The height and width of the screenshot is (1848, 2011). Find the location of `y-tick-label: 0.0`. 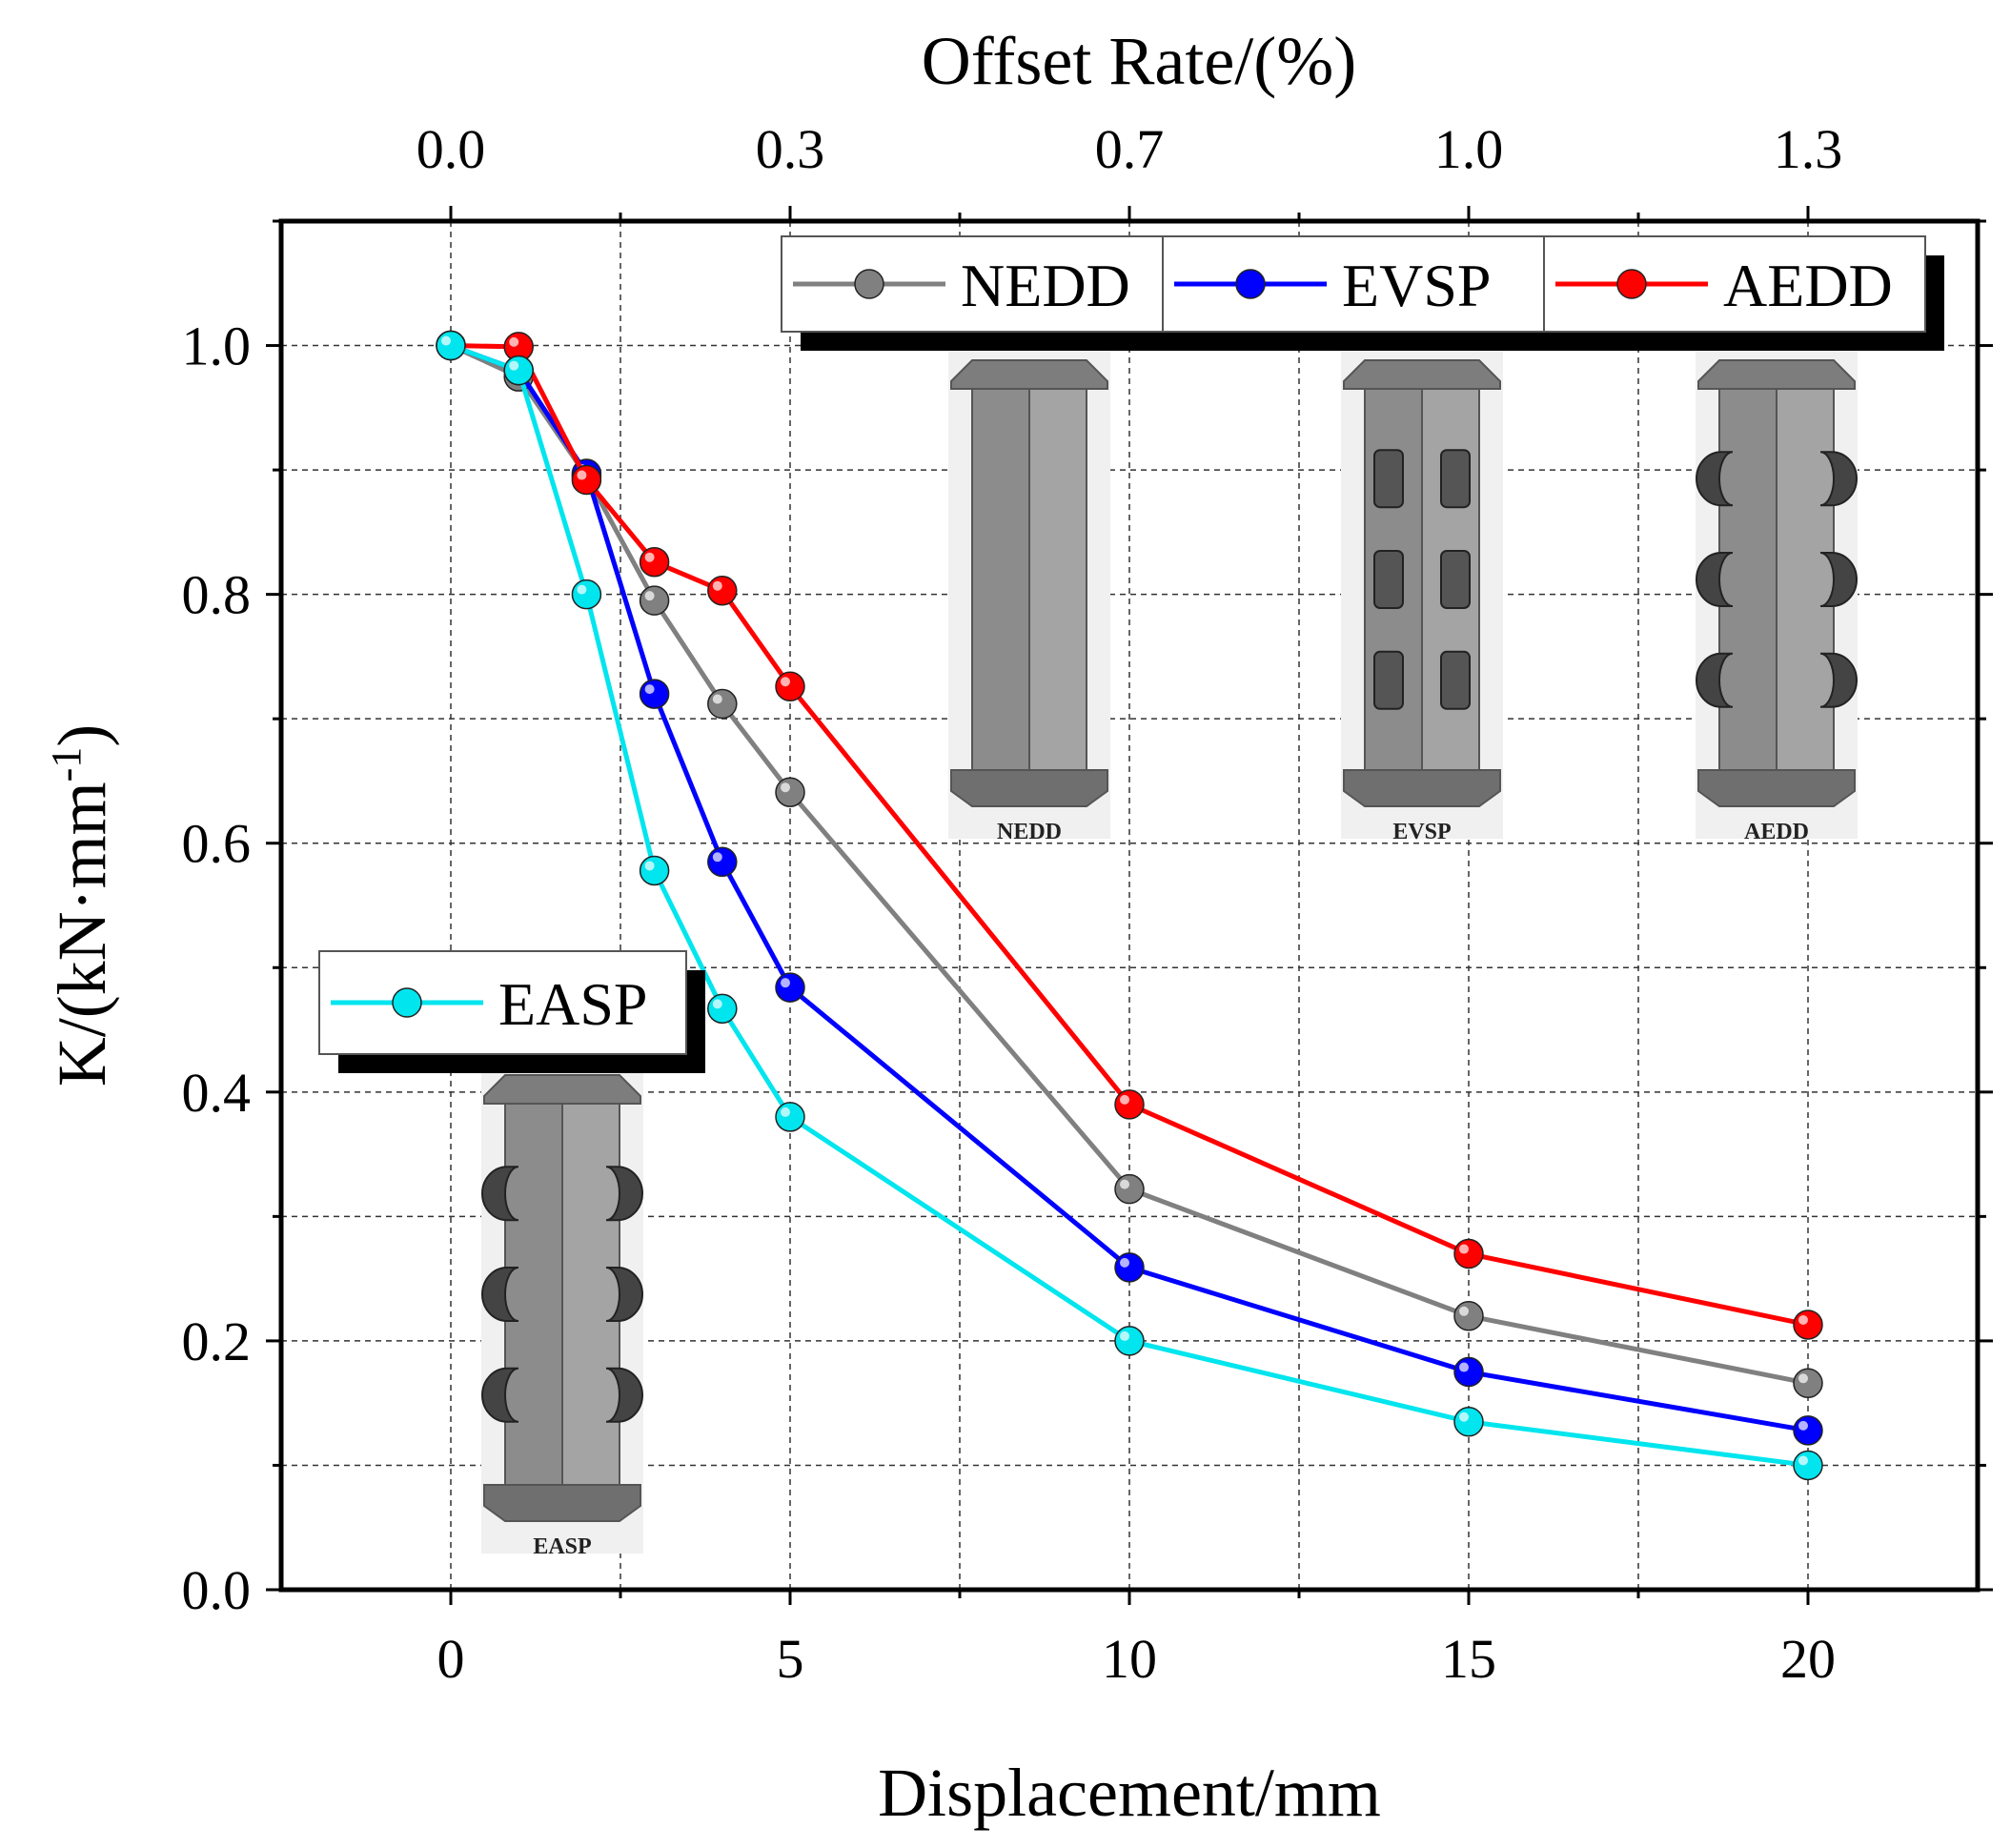

y-tick-label: 0.0 is located at coordinates (217, 1590).